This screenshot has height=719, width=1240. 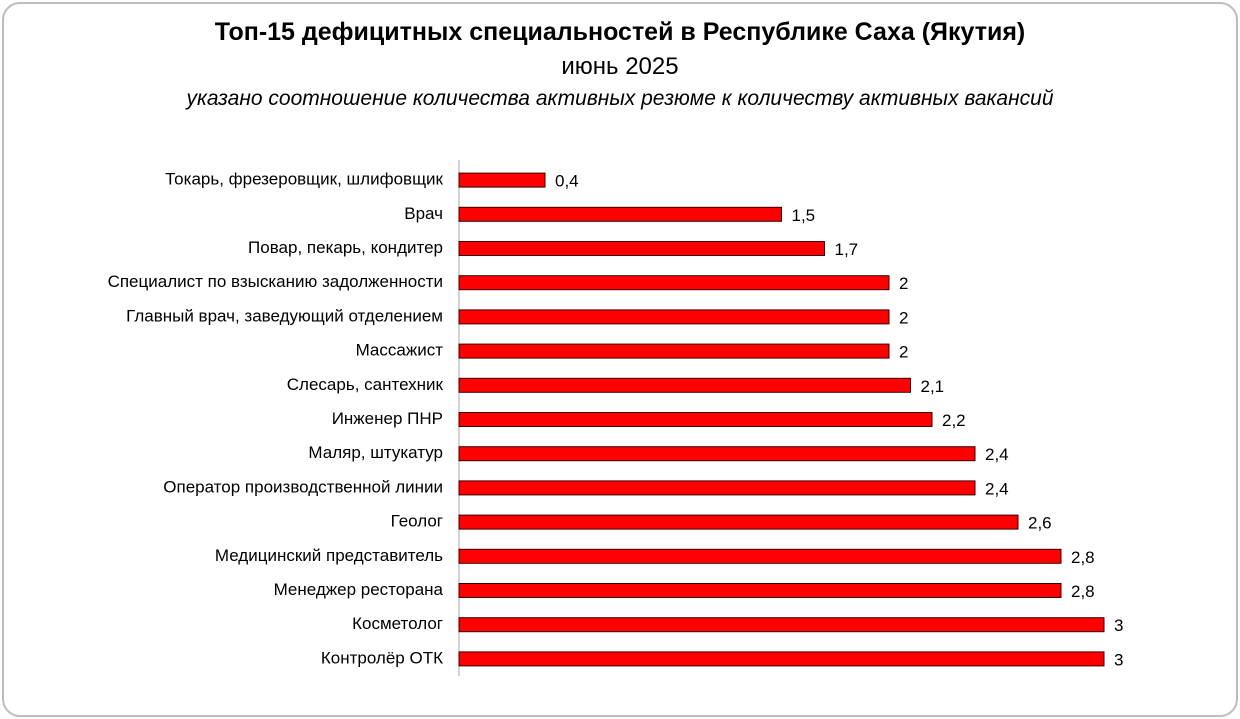 What do you see at coordinates (417, 521) in the screenshot?
I see `category-label: Геолог` at bounding box center [417, 521].